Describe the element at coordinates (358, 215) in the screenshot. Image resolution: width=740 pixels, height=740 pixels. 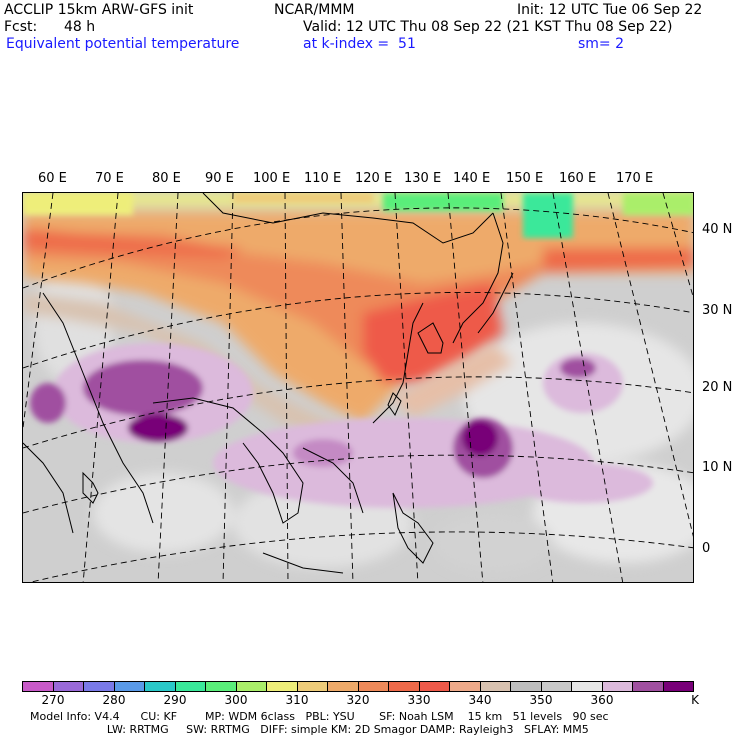
I see `northern-rim` at that location.